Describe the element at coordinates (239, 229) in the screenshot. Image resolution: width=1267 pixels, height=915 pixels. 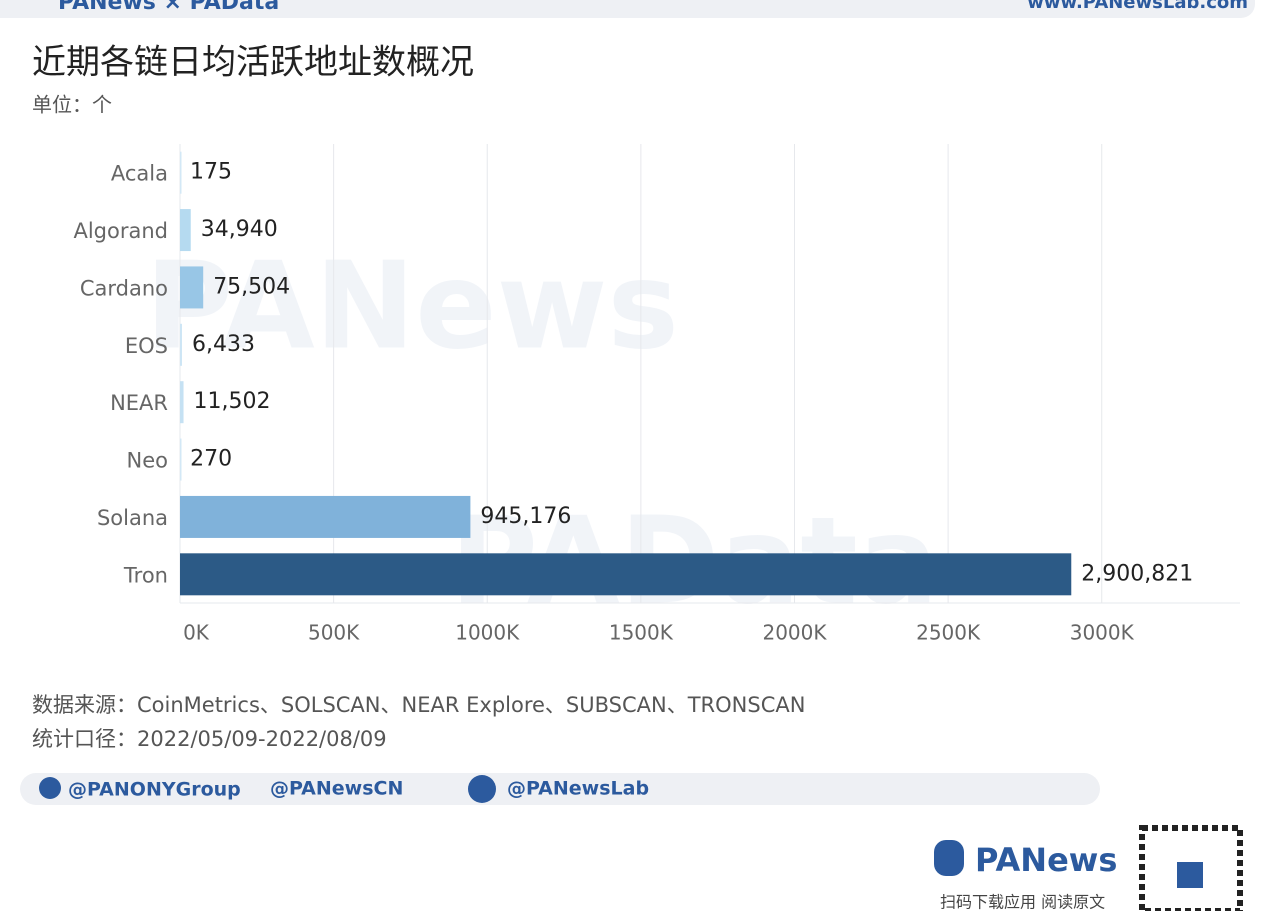
I see `value-label: 34,940` at that location.